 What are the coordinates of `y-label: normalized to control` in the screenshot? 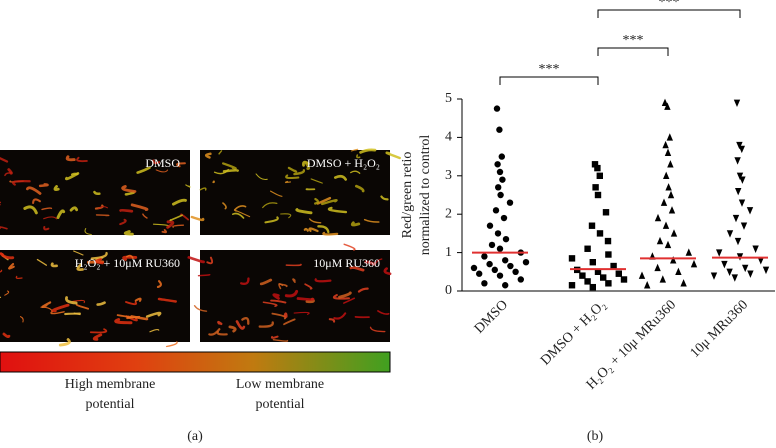 It's located at (425, 195).